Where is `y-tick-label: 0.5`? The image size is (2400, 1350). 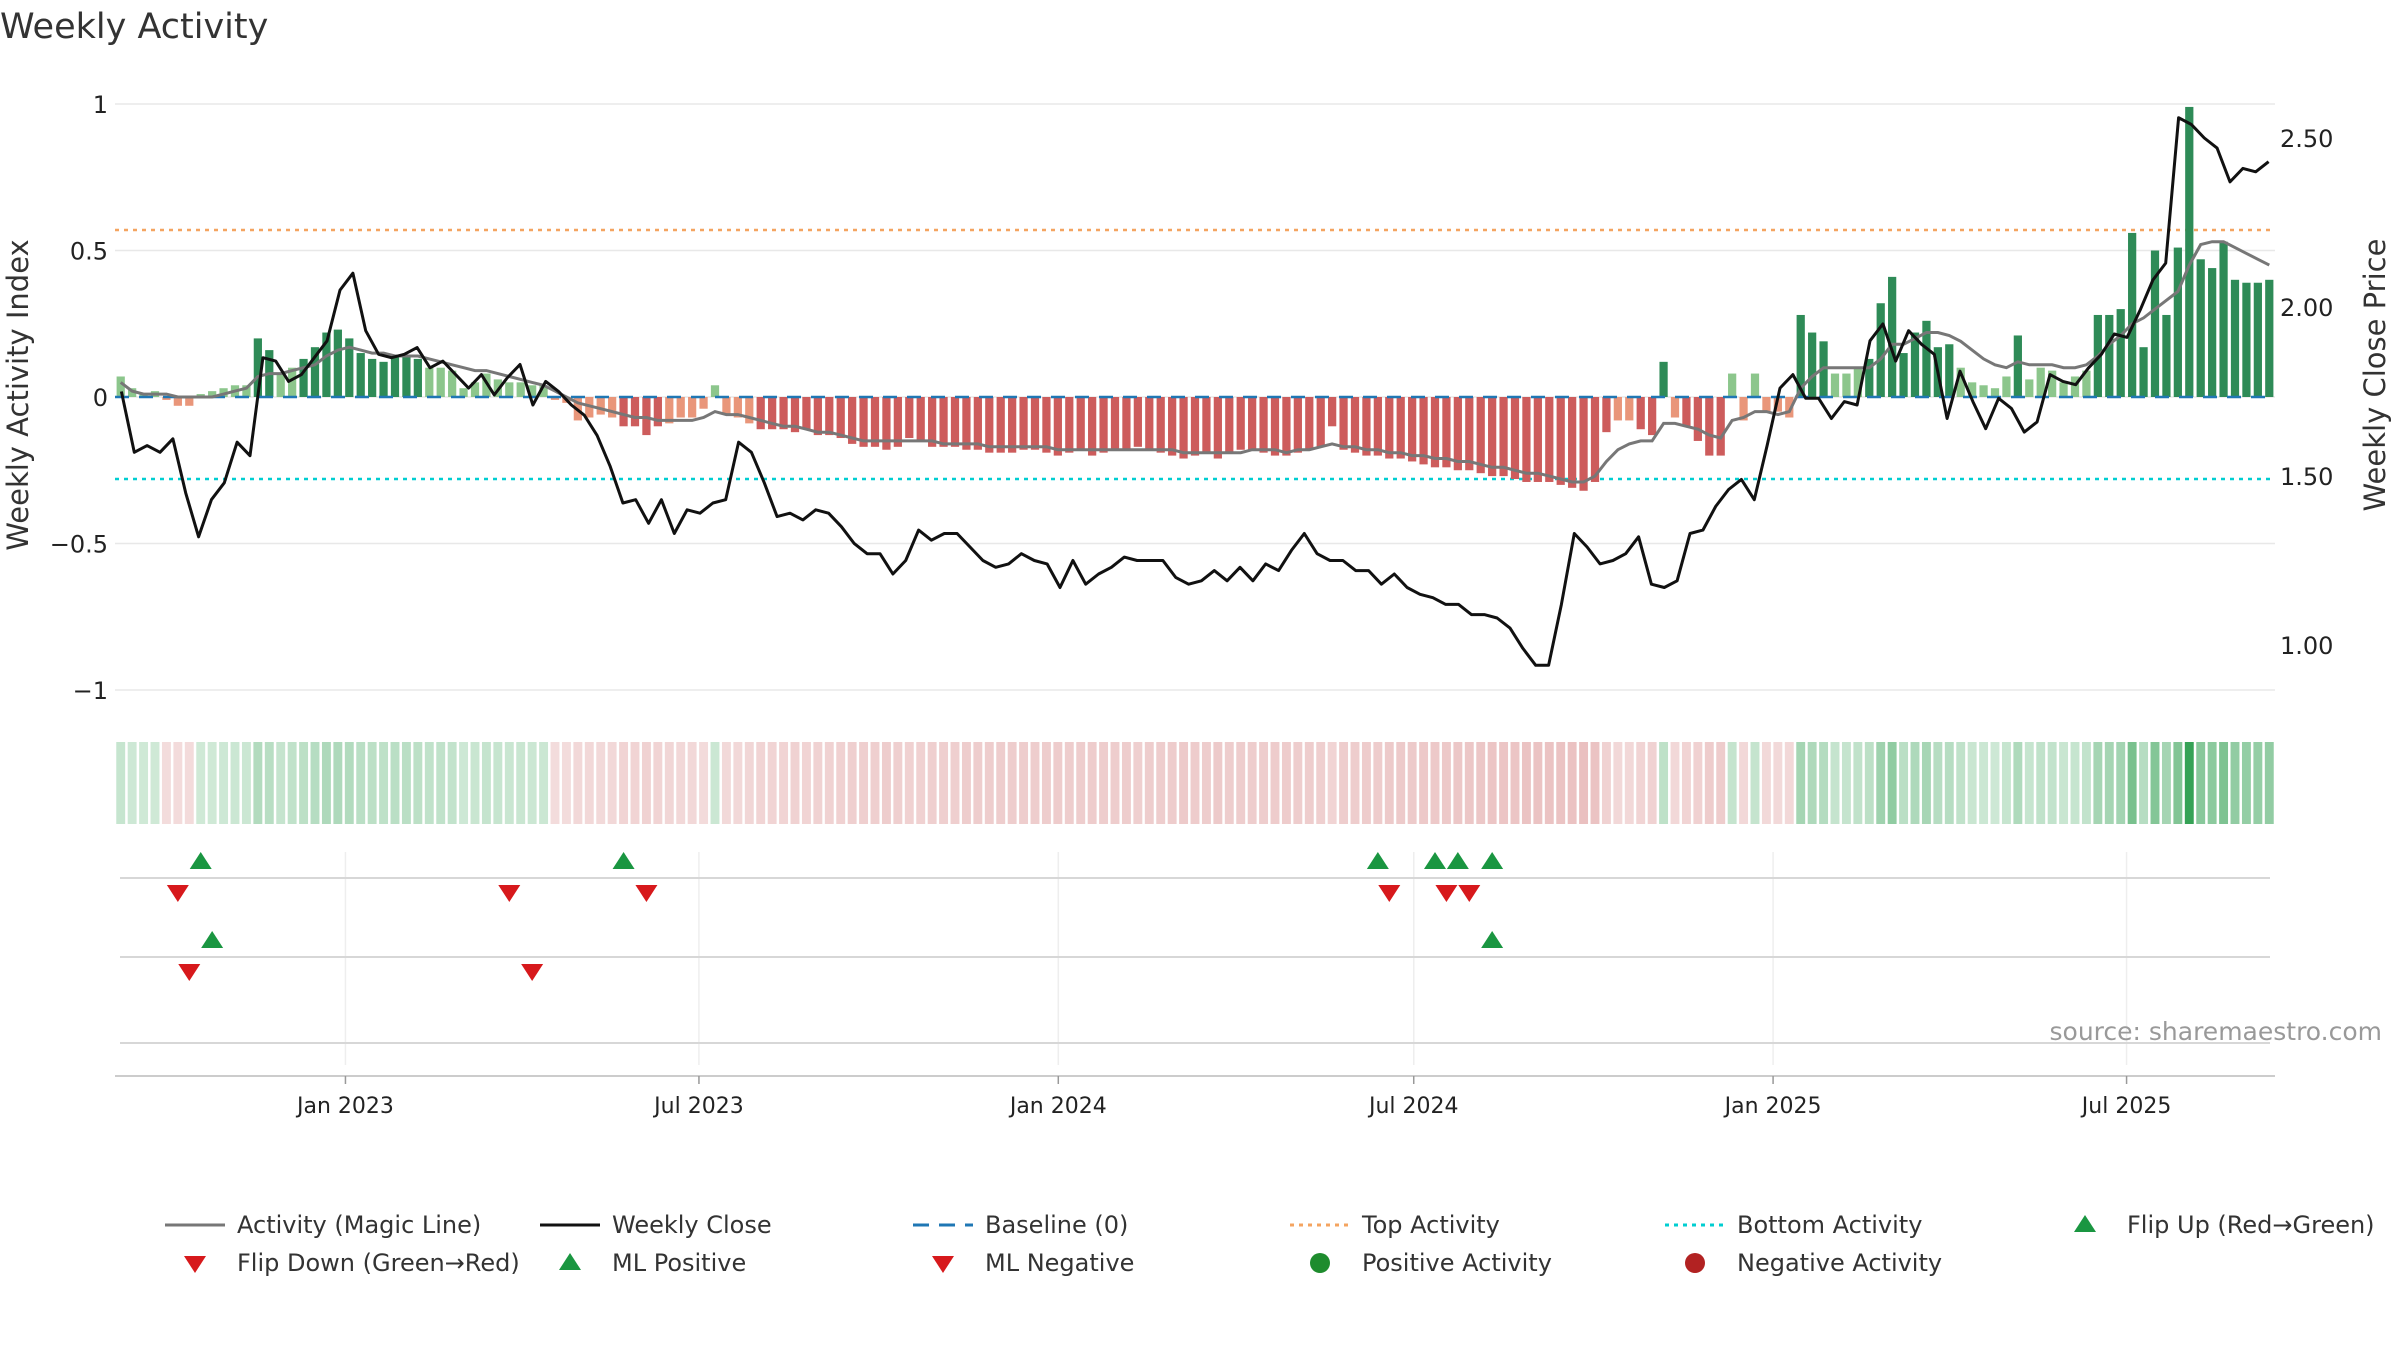 y-tick-label: 0.5 is located at coordinates (89, 252).